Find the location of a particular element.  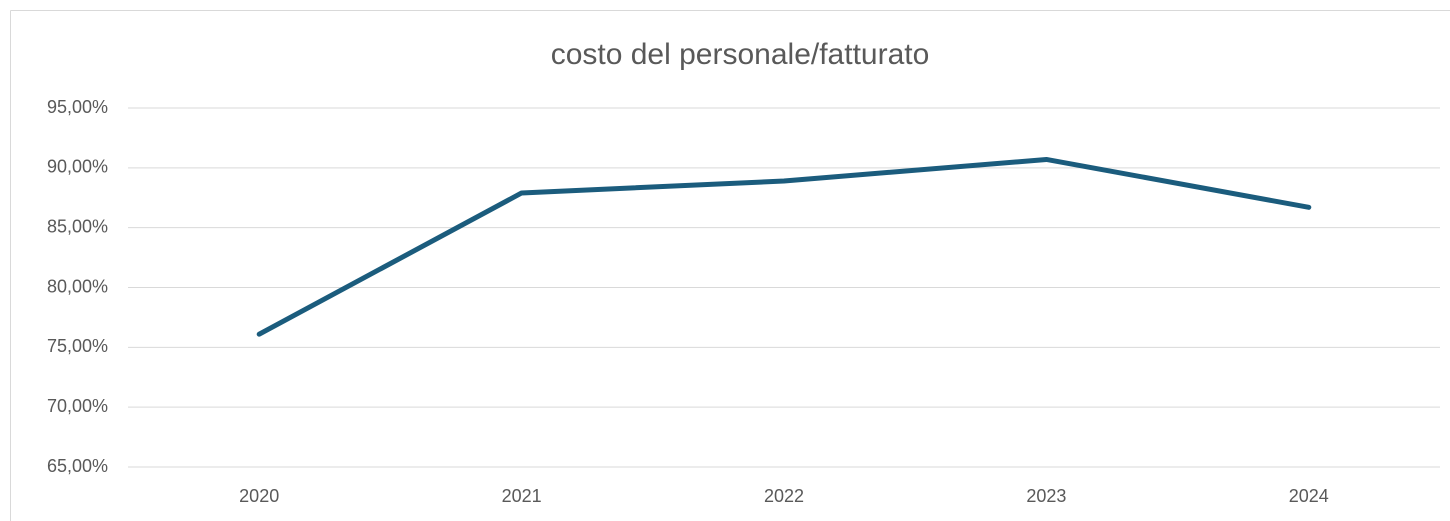

y-tick-label: 70,00% is located at coordinates (77, 406).